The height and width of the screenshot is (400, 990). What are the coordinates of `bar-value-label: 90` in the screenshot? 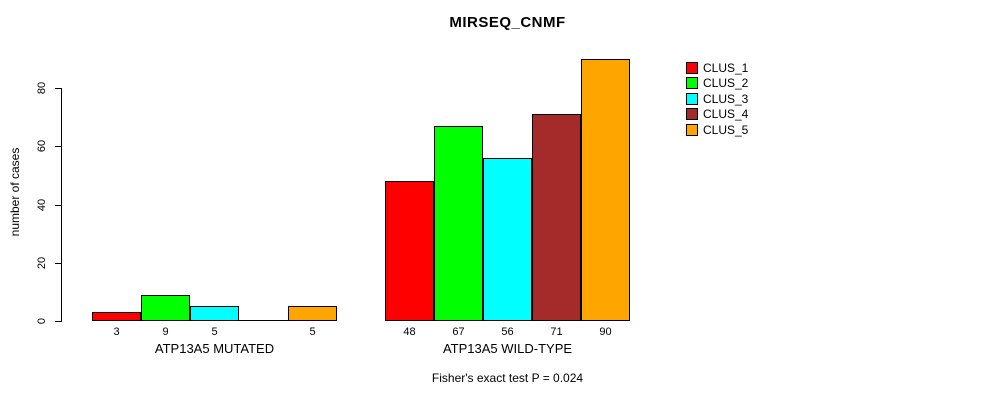 It's located at (605, 332).